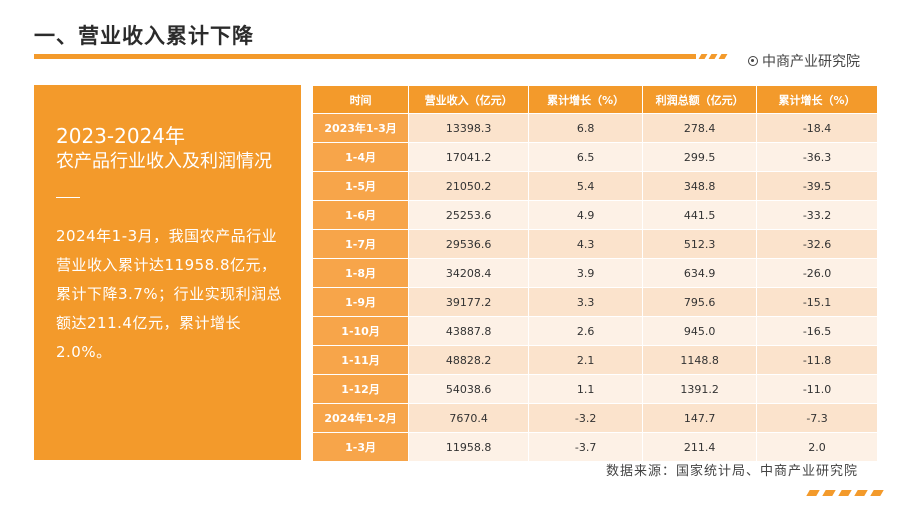 This screenshot has width=920, height=518. Describe the element at coordinates (586, 128) in the screenshot. I see `cell-revenue-growth: 6.8` at that location.